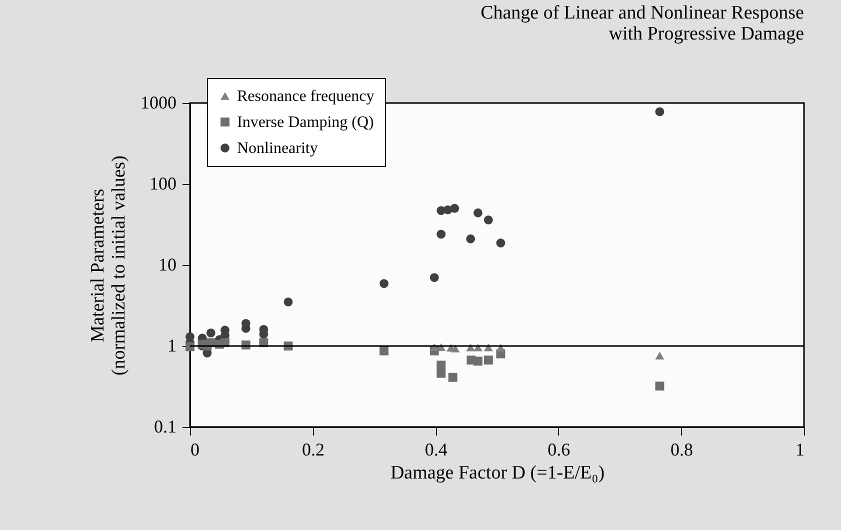  What do you see at coordinates (109, 265) in the screenshot?
I see `y-axis-title: Material Parameters (normalized to initial values)` at bounding box center [109, 265].